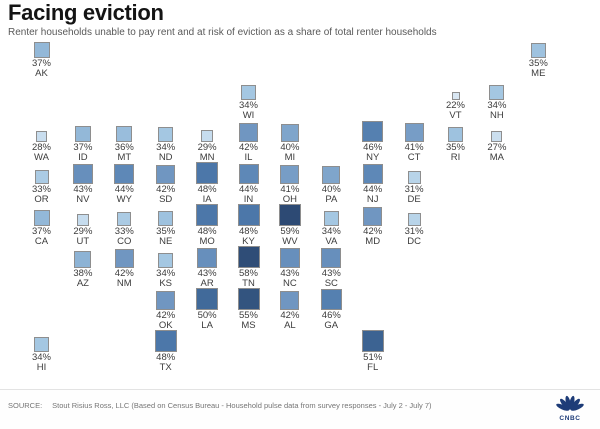  I want to click on state-abbr-label: SC, so click(331, 283).